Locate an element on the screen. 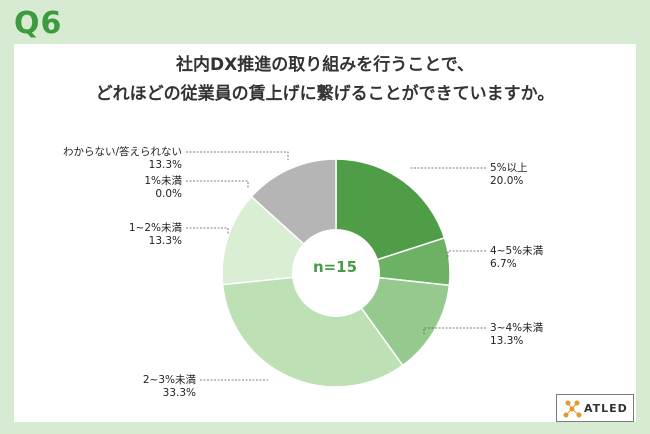 This screenshot has width=650, height=434. slice-label-0: 5%以上 20.0% is located at coordinates (509, 175).